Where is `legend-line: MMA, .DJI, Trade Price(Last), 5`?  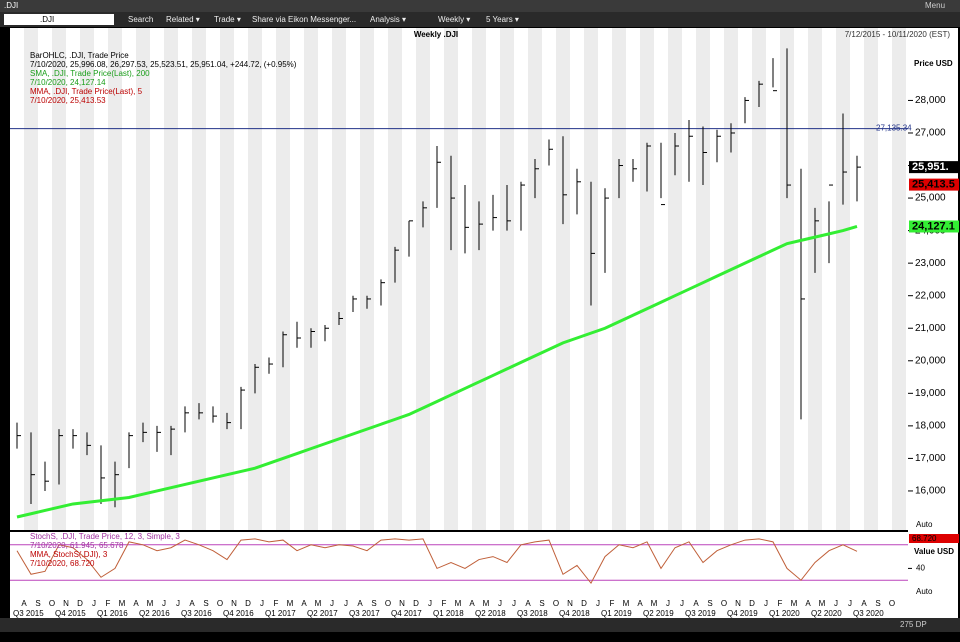
legend-line: MMA, .DJI, Trade Price(Last), 5 is located at coordinates (86, 91).